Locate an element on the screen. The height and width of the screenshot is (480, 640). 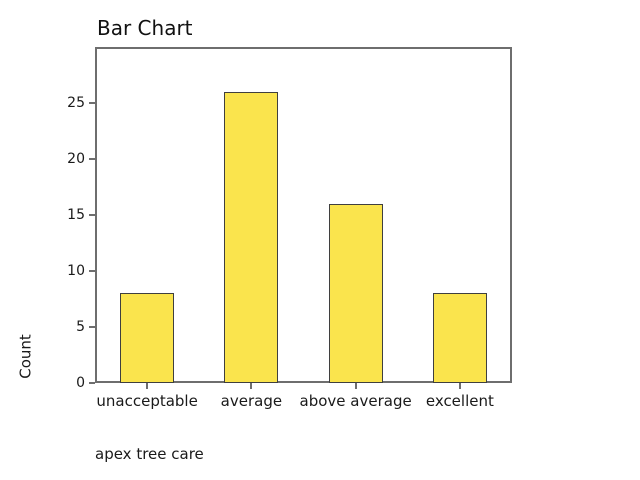
x-tick-label: above average is located at coordinates (355, 401).